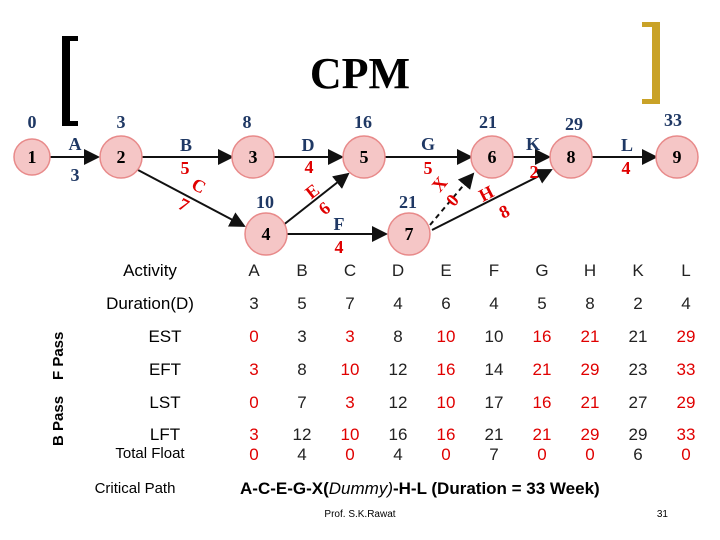 Image resolution: width=720 pixels, height=540 pixels. What do you see at coordinates (324, 208) in the screenshot?
I see `edge-e-duration: 6` at bounding box center [324, 208].